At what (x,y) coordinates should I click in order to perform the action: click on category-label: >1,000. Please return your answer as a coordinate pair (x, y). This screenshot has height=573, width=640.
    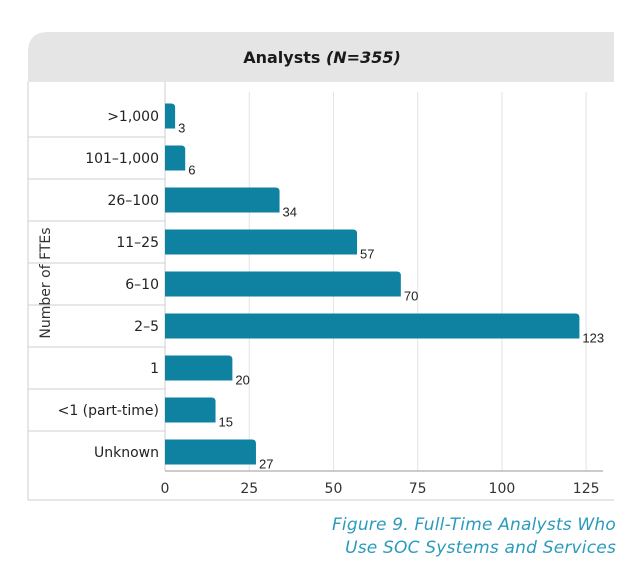
    Looking at the image, I should click on (133, 117).